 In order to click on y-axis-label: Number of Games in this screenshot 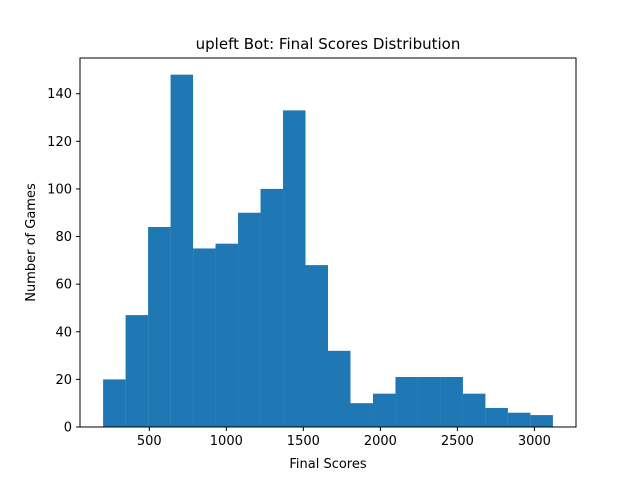, I will do `click(31, 242)`.